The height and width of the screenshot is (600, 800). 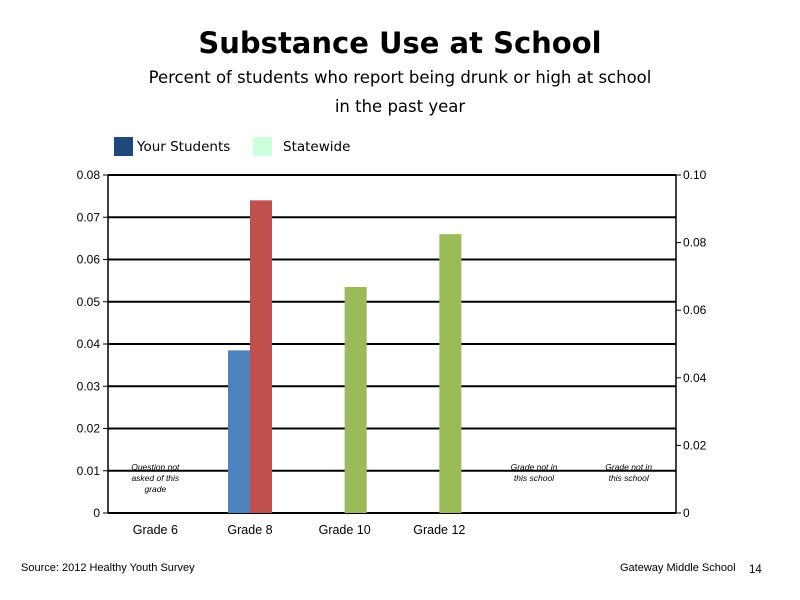 I want to click on chart-title: Substance Use at School, so click(x=400, y=43).